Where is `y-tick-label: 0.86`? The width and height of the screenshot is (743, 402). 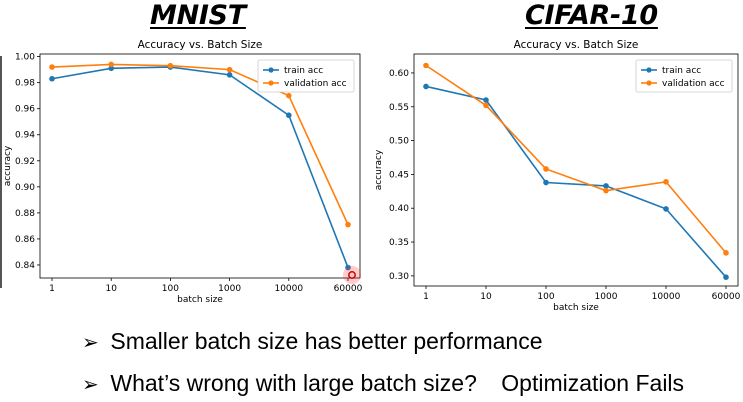 y-tick-label: 0.86 is located at coordinates (25, 240).